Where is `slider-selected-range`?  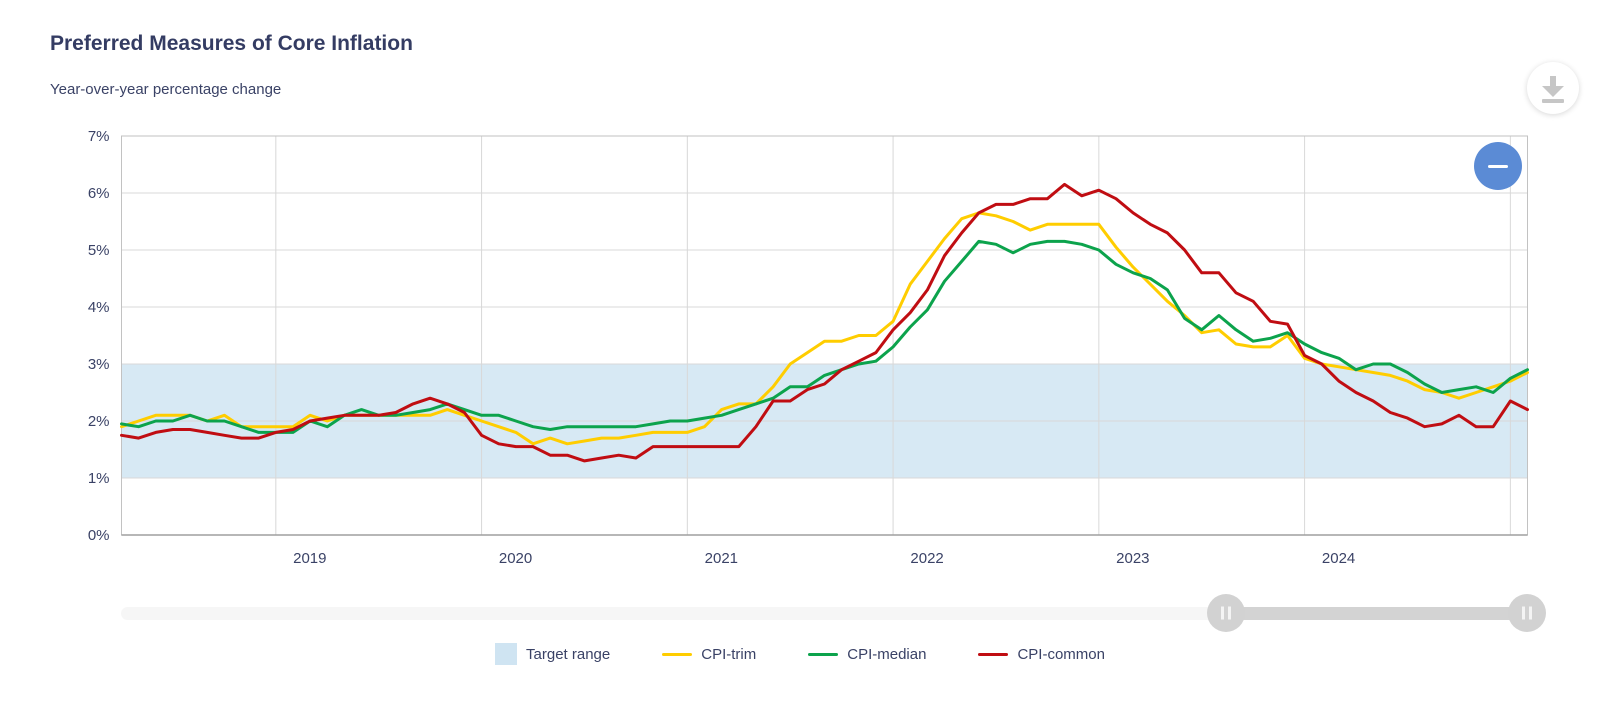
slider-selected-range is located at coordinates (1377, 613).